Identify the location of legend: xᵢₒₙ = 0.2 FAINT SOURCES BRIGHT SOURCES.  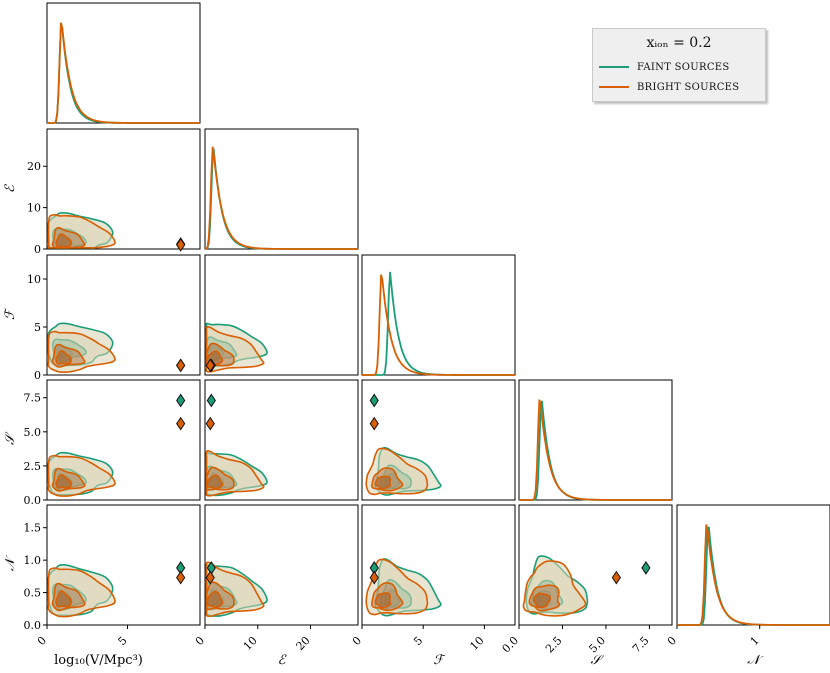
(679, 65).